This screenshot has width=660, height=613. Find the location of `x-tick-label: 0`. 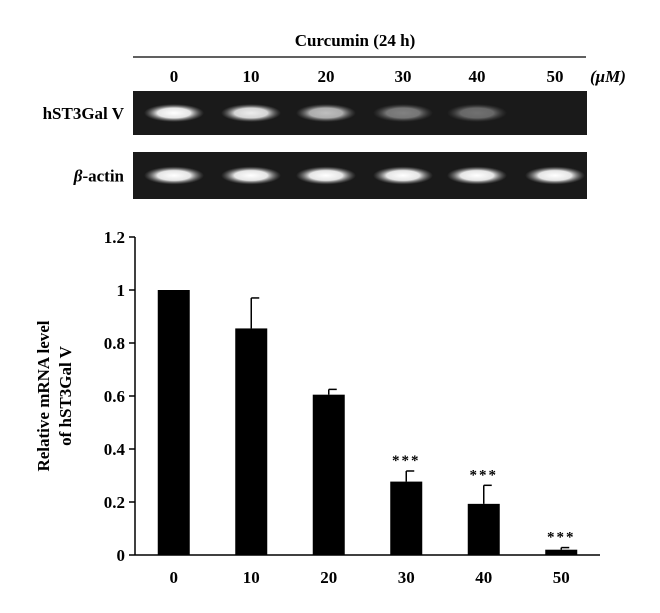

x-tick-label: 0 is located at coordinates (174, 577).